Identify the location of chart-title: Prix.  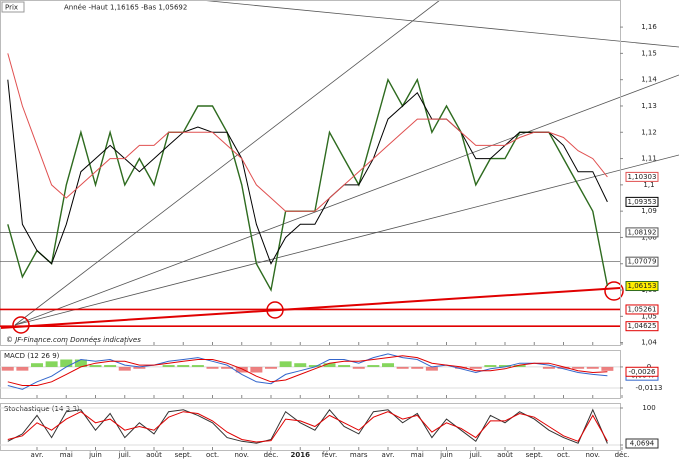
(11, 8).